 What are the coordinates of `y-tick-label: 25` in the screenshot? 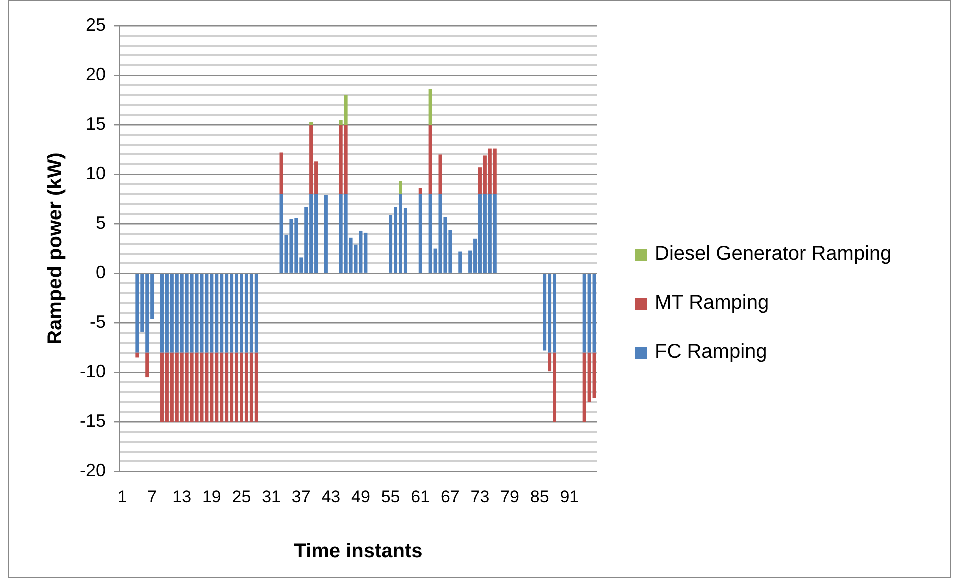 It's located at (96, 24).